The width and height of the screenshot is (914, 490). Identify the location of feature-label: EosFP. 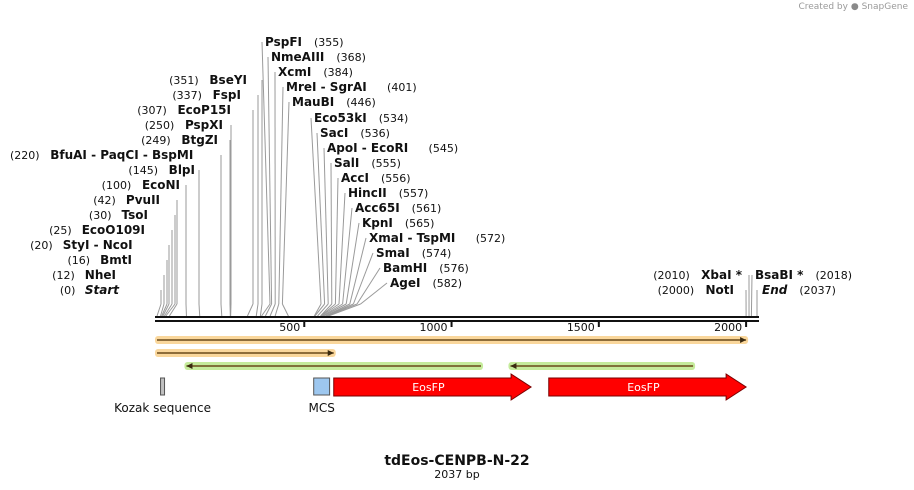
(643, 387).